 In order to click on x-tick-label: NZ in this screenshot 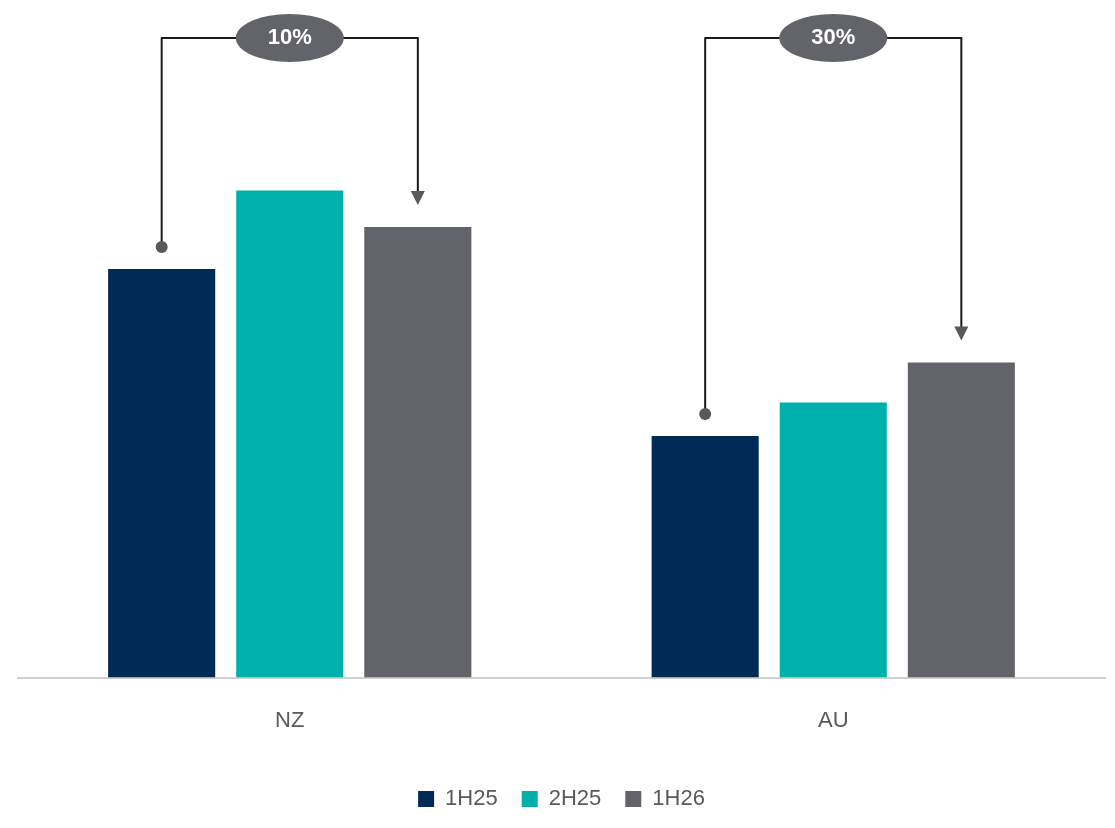, I will do `click(290, 719)`.